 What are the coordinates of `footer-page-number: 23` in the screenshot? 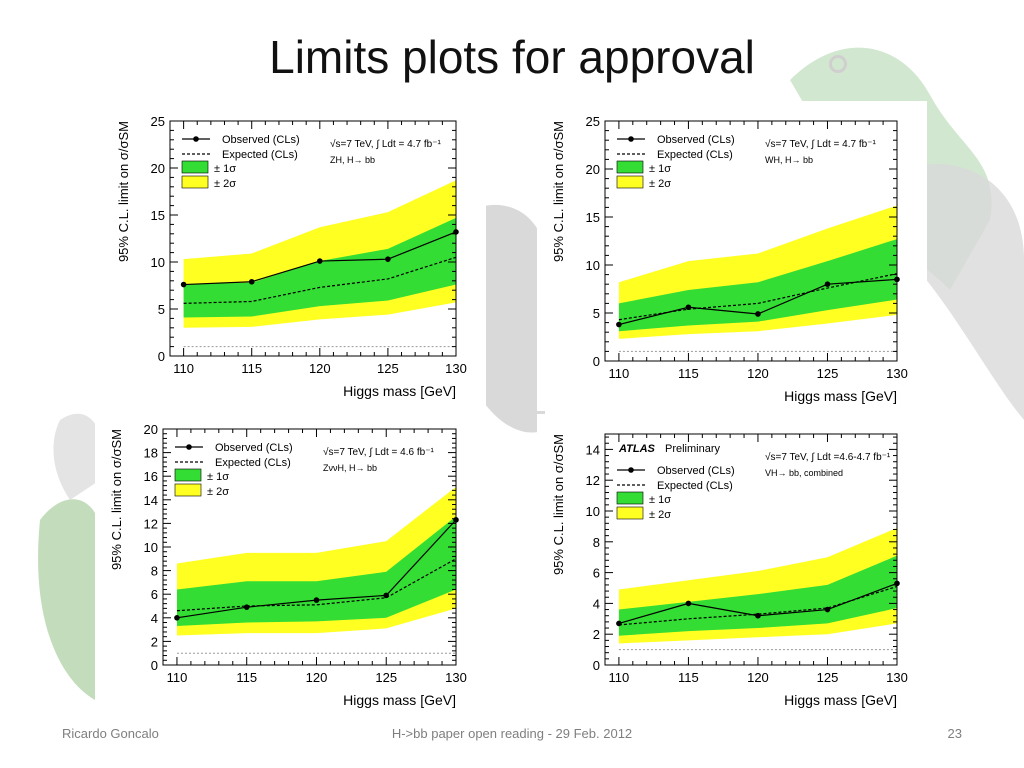 It's located at (954, 733).